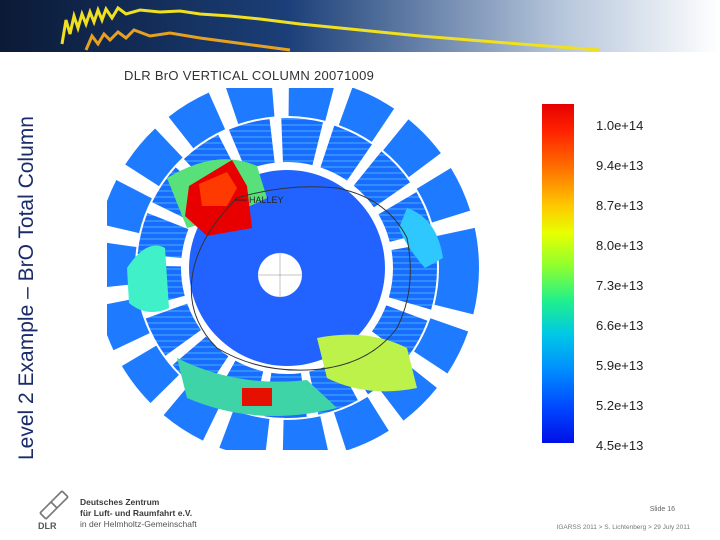 This screenshot has height=540, width=720. What do you see at coordinates (620, 165) in the screenshot?
I see `colorbar-label: 9.4e+13` at bounding box center [620, 165].